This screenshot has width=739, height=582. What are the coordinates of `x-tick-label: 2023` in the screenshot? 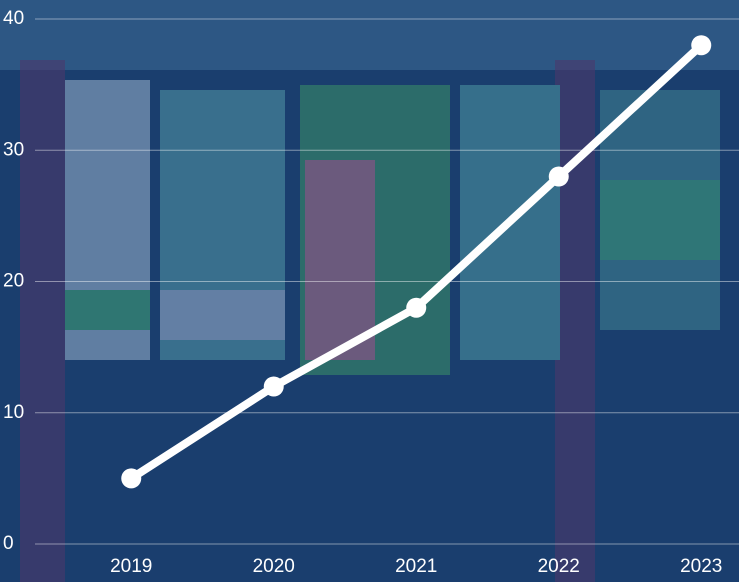 It's located at (701, 566).